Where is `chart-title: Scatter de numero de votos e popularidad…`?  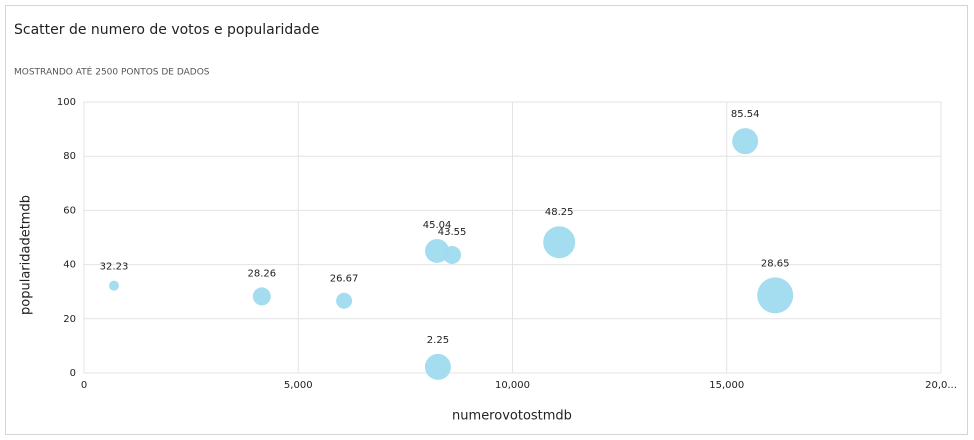 chart-title: Scatter de numero de votos e popularidad… is located at coordinates (166, 30).